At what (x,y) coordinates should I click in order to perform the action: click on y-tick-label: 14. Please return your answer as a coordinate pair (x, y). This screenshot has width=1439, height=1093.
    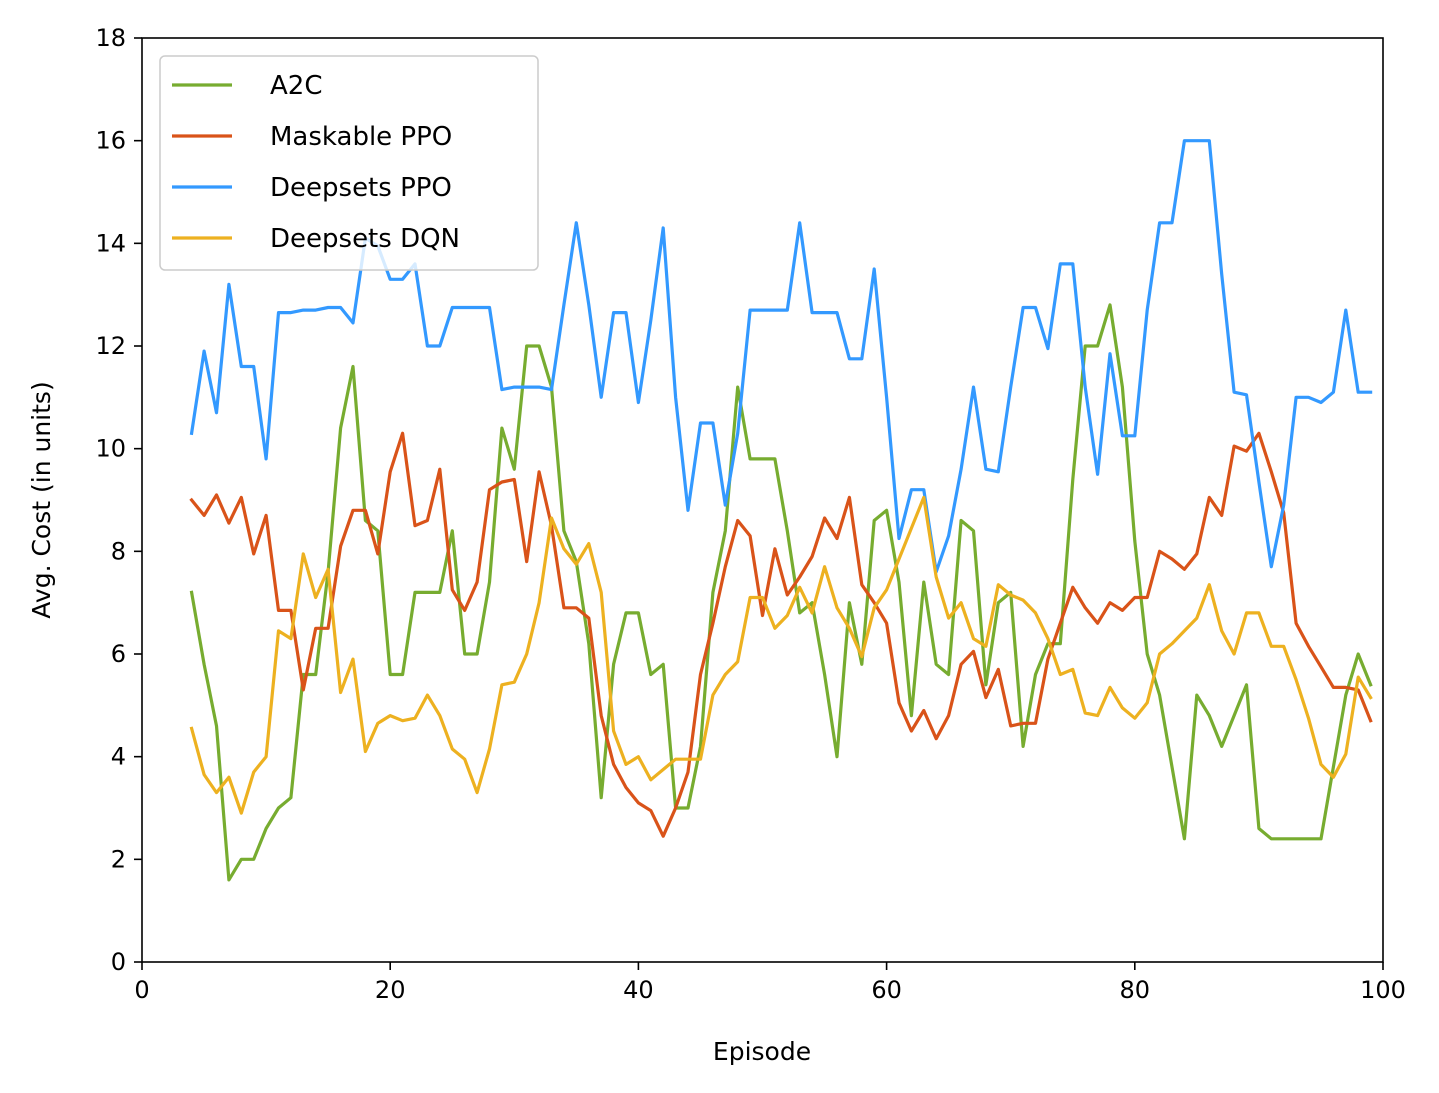
    Looking at the image, I should click on (110, 243).